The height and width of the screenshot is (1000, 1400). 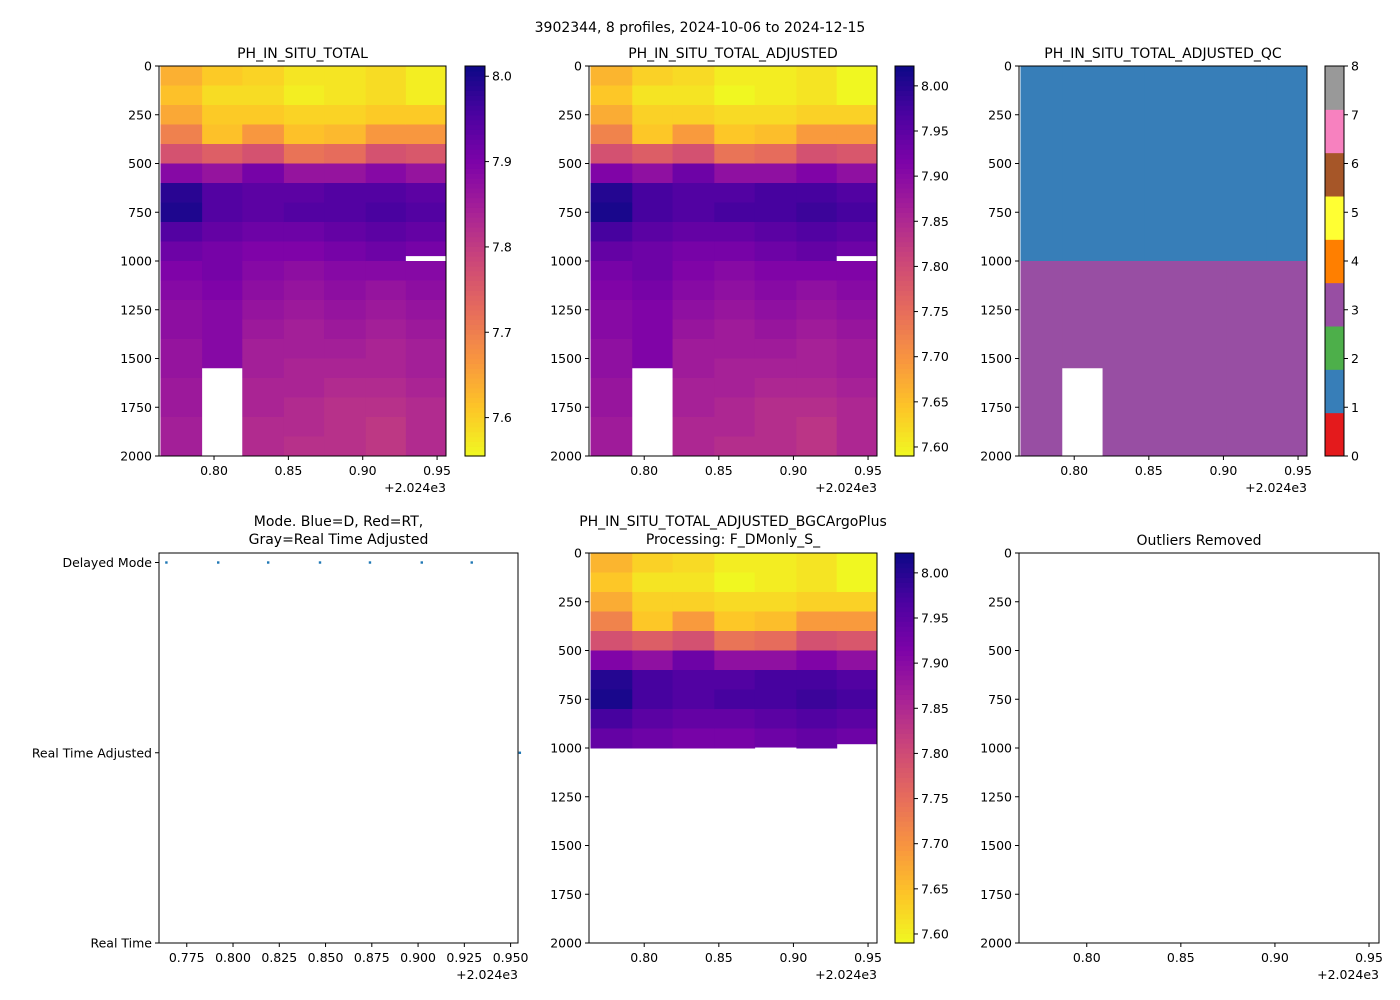 What do you see at coordinates (136, 407) in the screenshot?
I see `y-tick-label: 1750` at bounding box center [136, 407].